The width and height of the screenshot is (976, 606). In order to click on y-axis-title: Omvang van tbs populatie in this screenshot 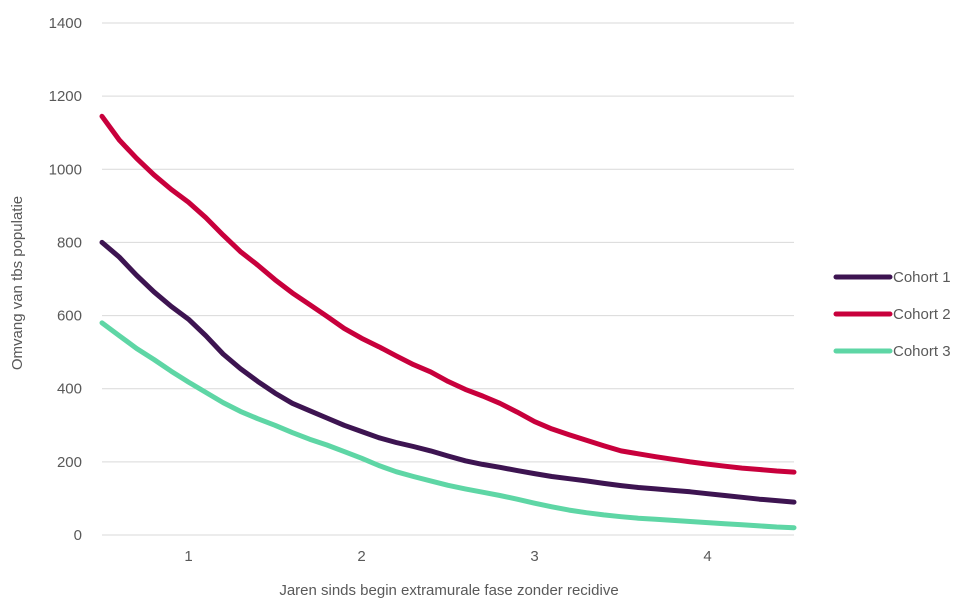, I will do `click(17, 283)`.